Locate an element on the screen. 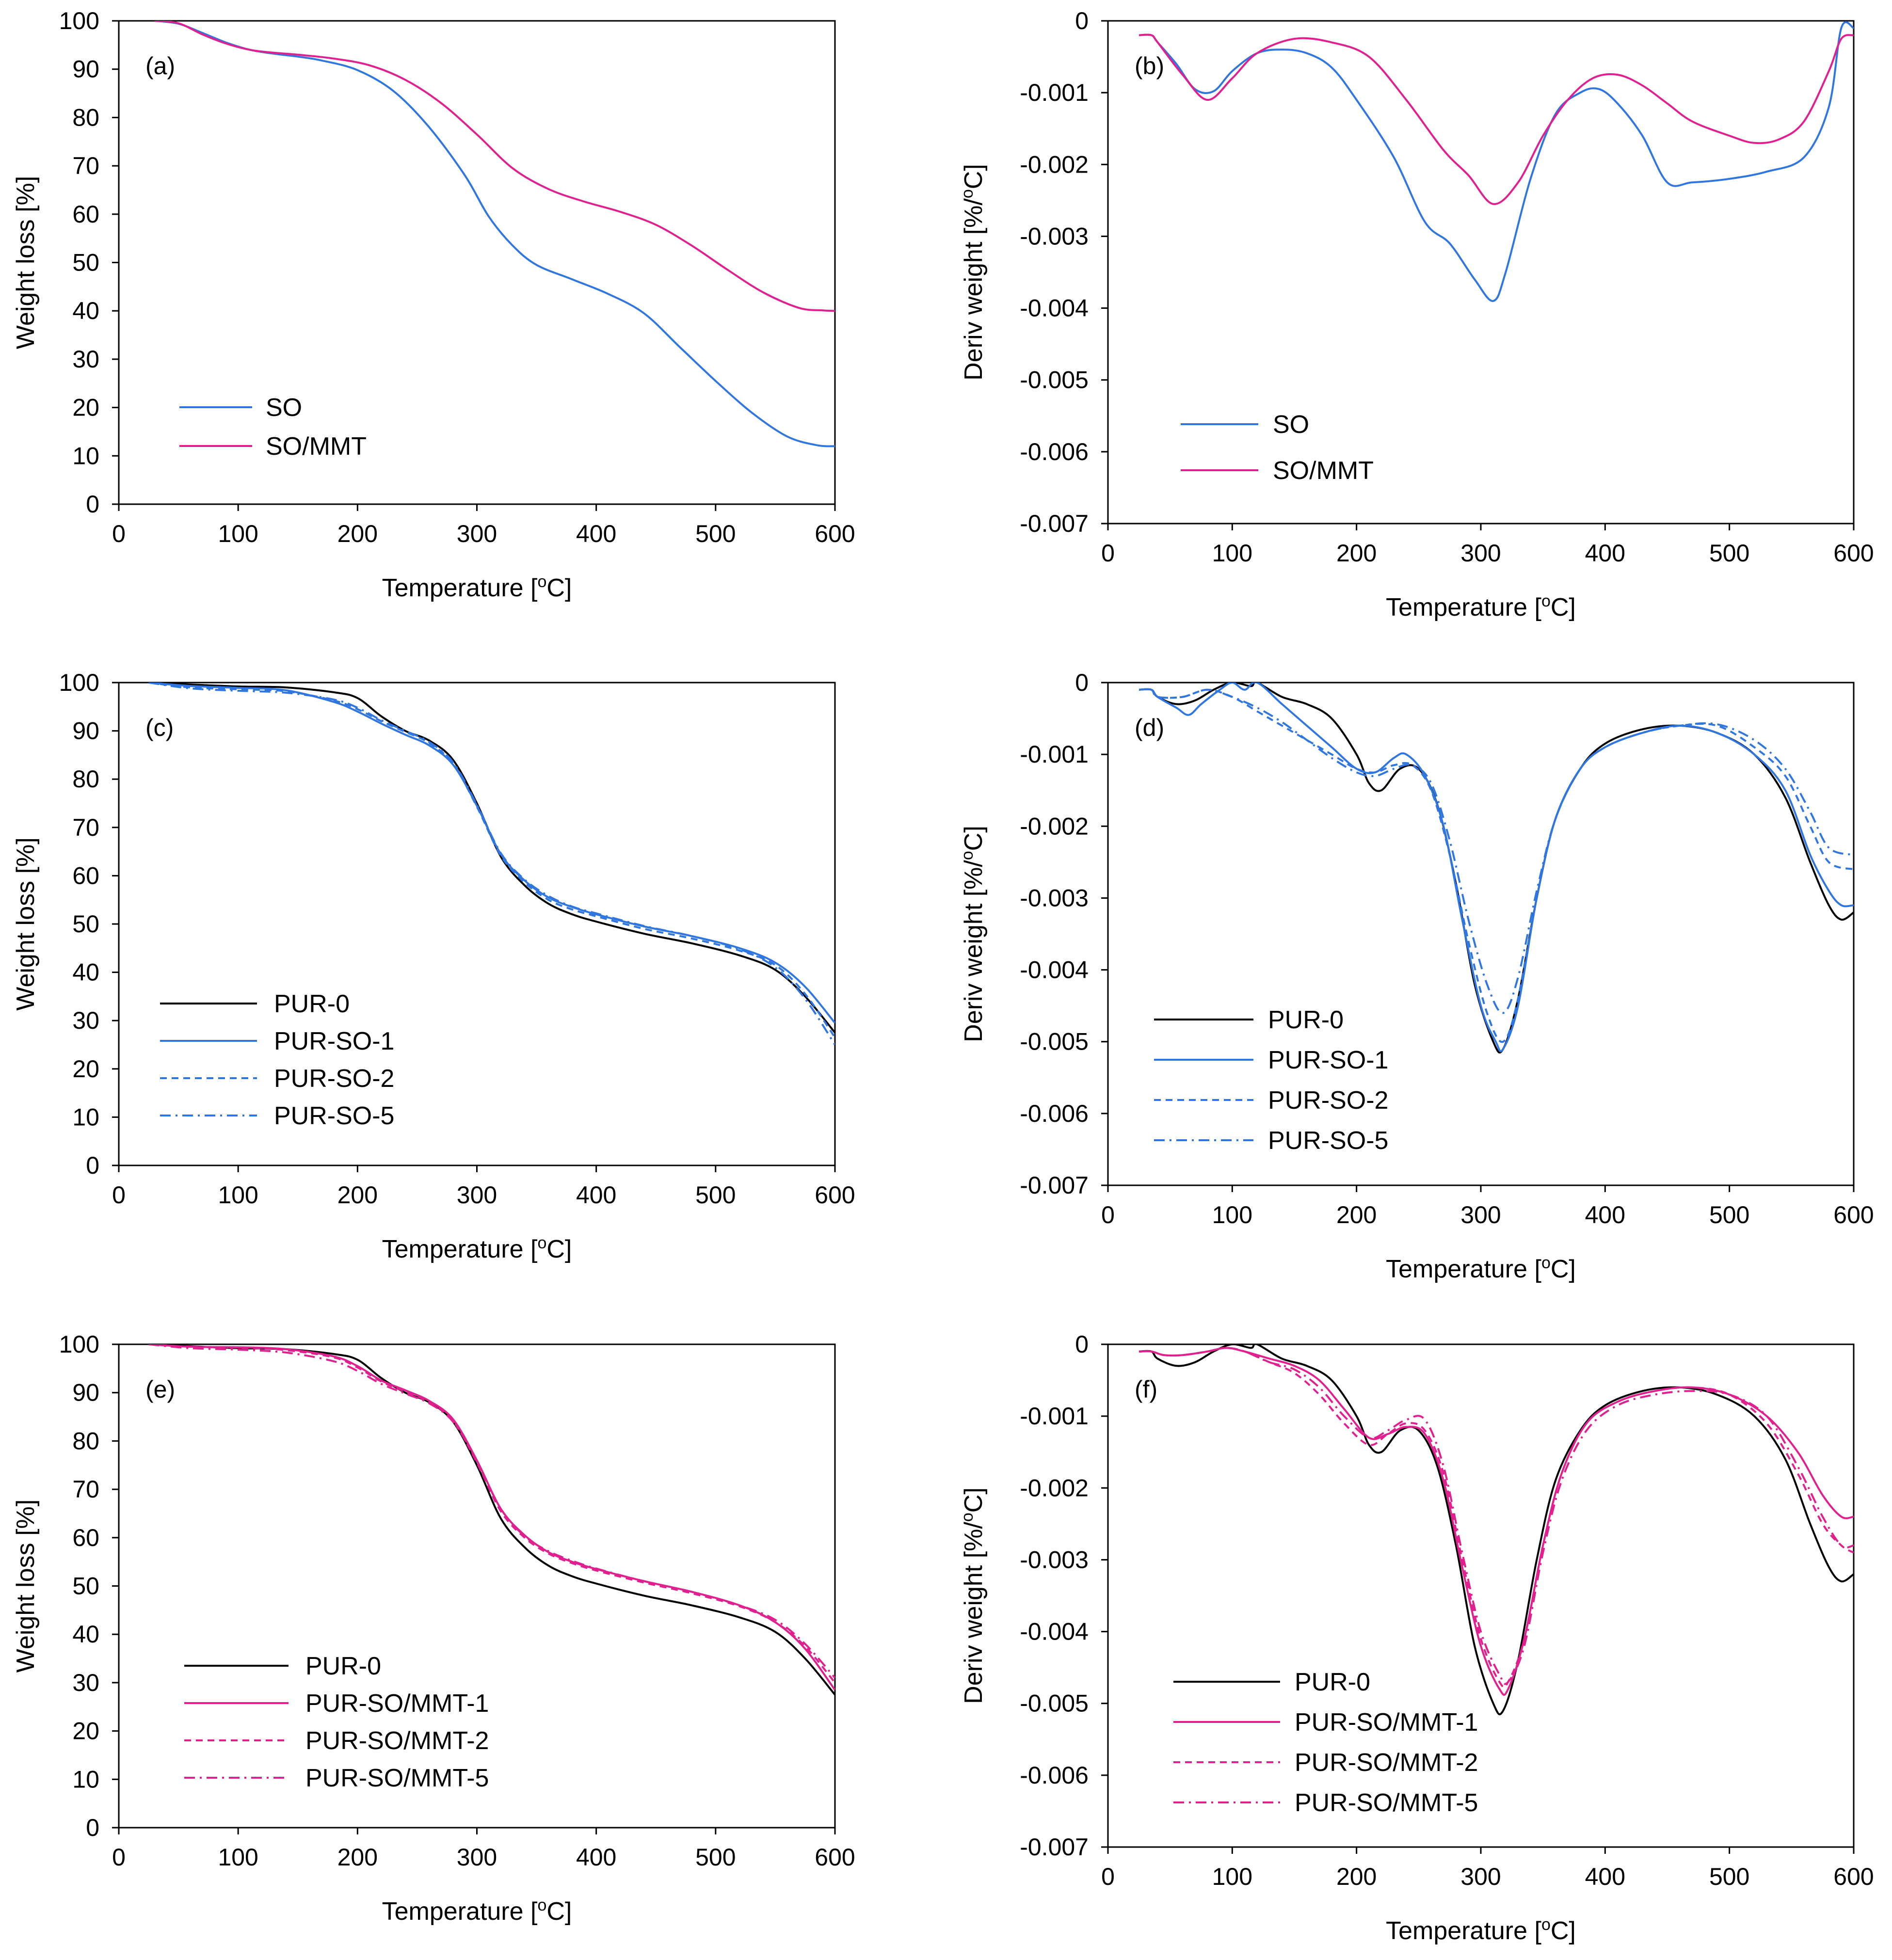  legend: SO SO/MMT is located at coordinates (1277, 448).